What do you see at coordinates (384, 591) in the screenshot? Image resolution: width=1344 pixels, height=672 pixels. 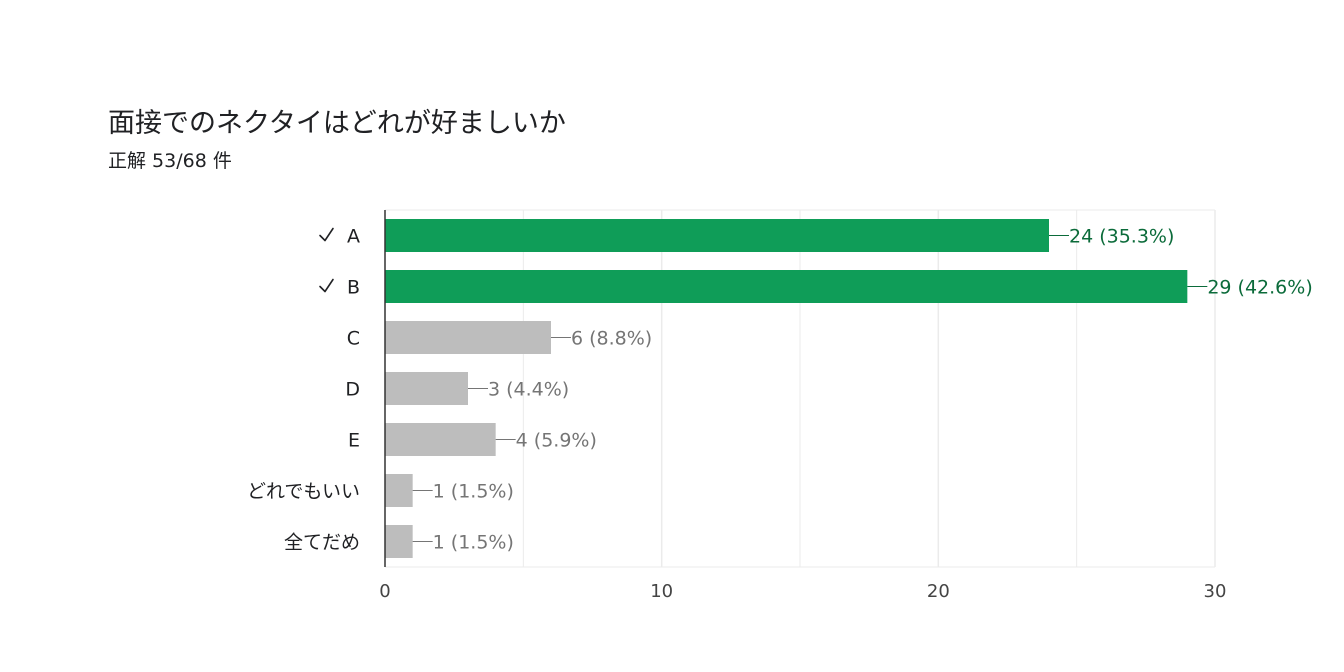 I see `x-tick-label: 0` at bounding box center [384, 591].